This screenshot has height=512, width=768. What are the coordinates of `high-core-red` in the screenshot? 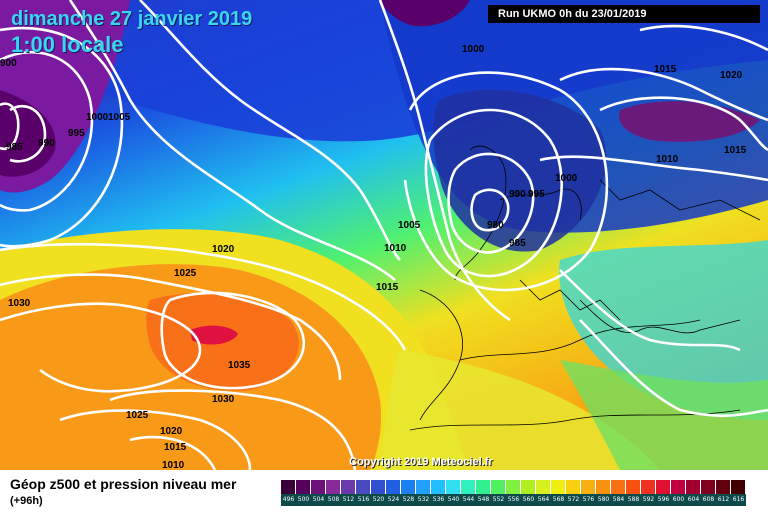 It's located at (214, 335).